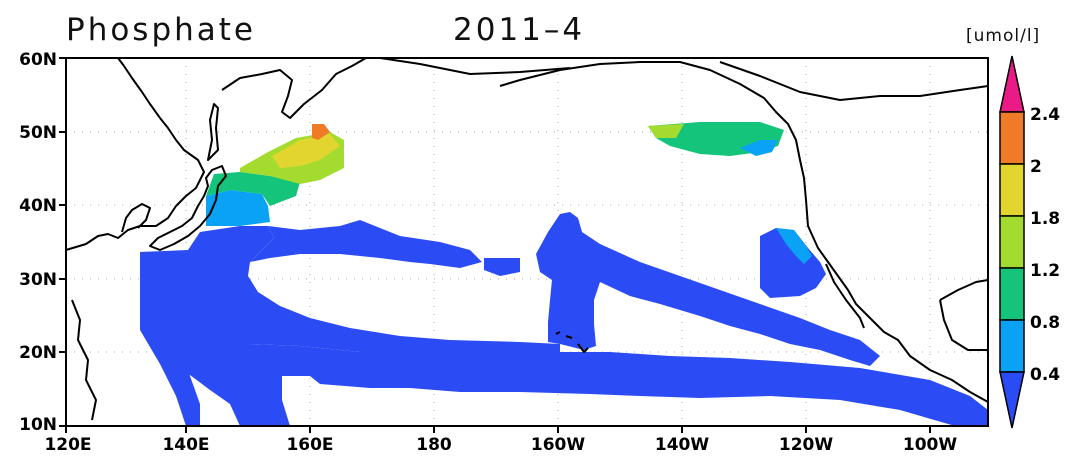 This screenshot has width=1078, height=470. I want to click on y-axis: 10N 20N 30N 40N 50N 60N, so click(42, 242).